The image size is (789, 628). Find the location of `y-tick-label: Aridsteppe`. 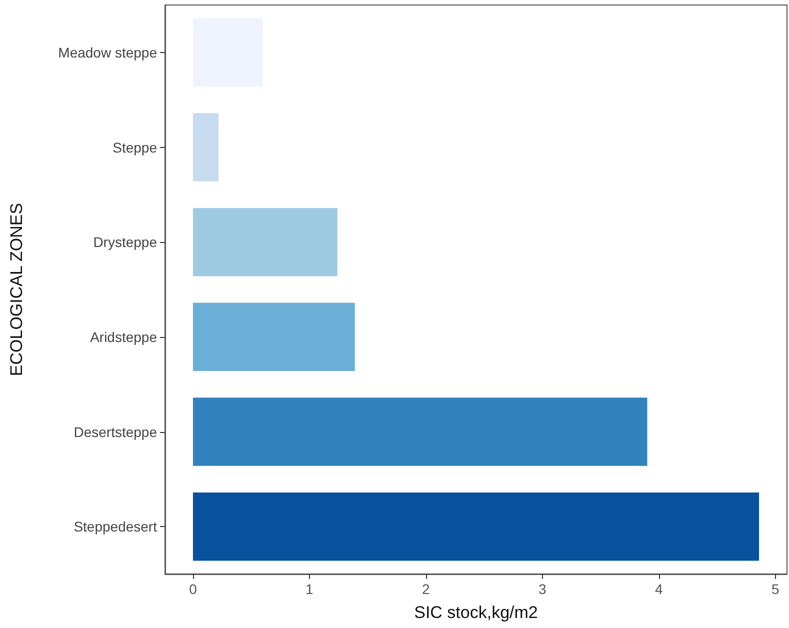

y-tick-label: Aridsteppe is located at coordinates (124, 336).